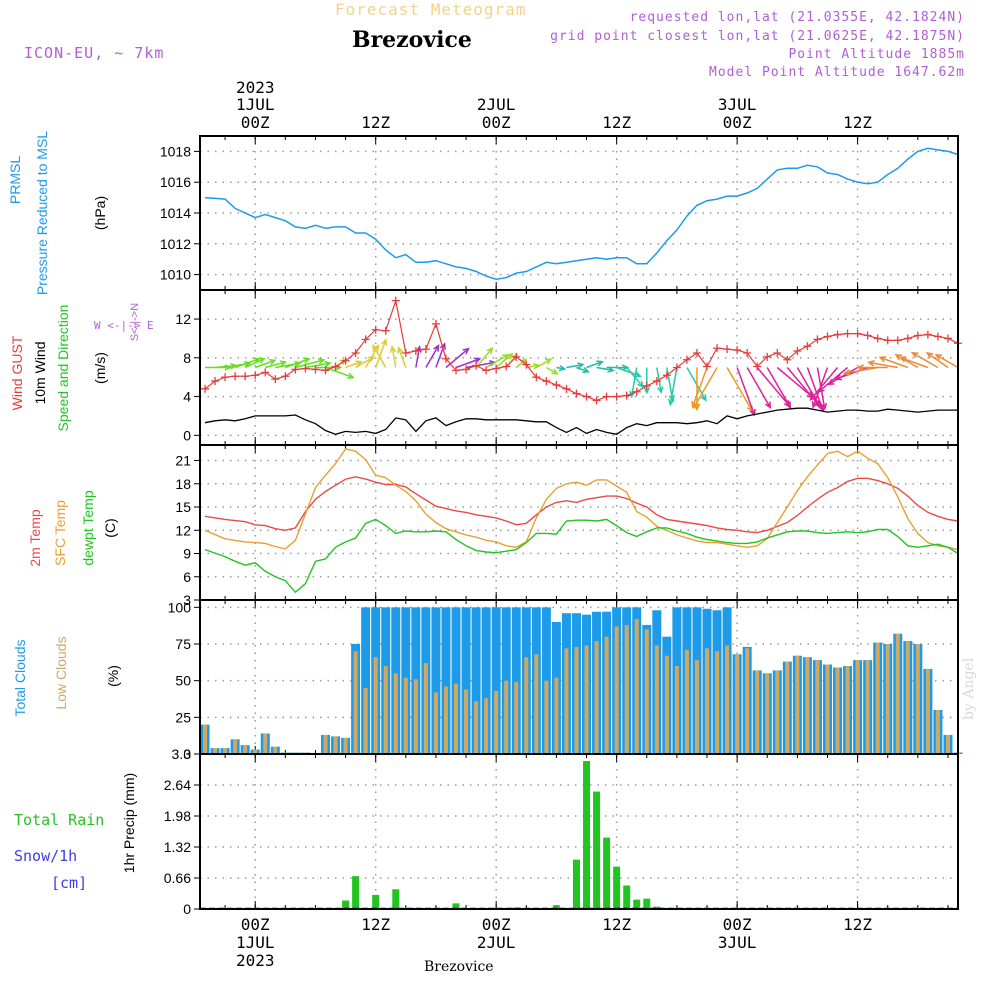 The height and width of the screenshot is (1000, 1000). What do you see at coordinates (579, 831) in the screenshot?
I see `panel-border` at bounding box center [579, 831].